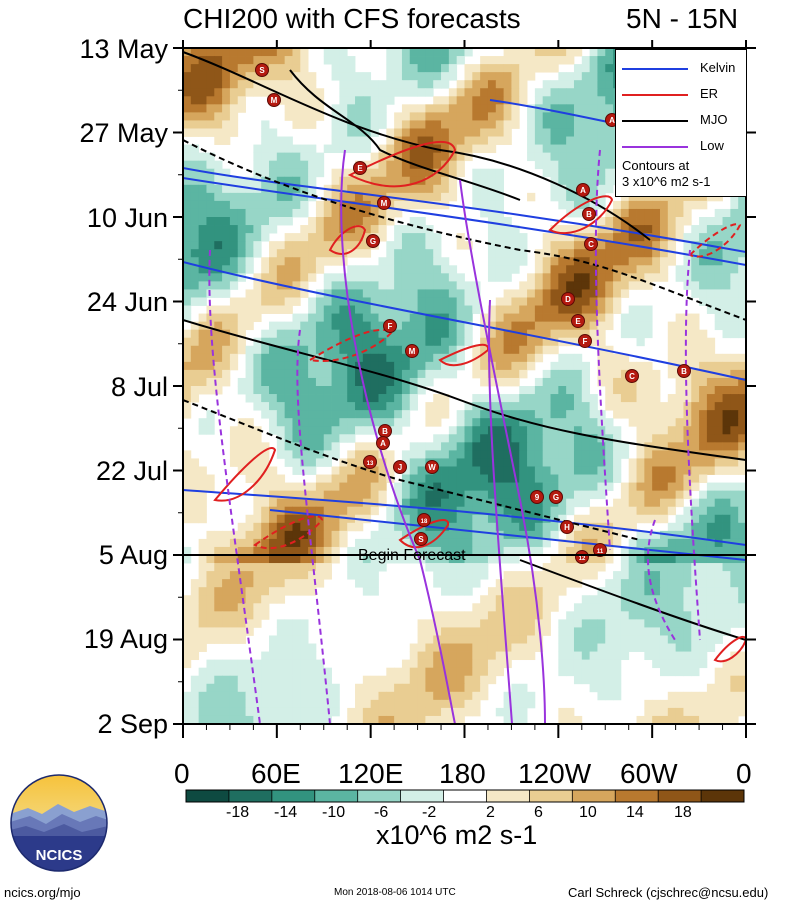  Describe the element at coordinates (632, 376) in the screenshot. I see `storm-label: C` at that location.